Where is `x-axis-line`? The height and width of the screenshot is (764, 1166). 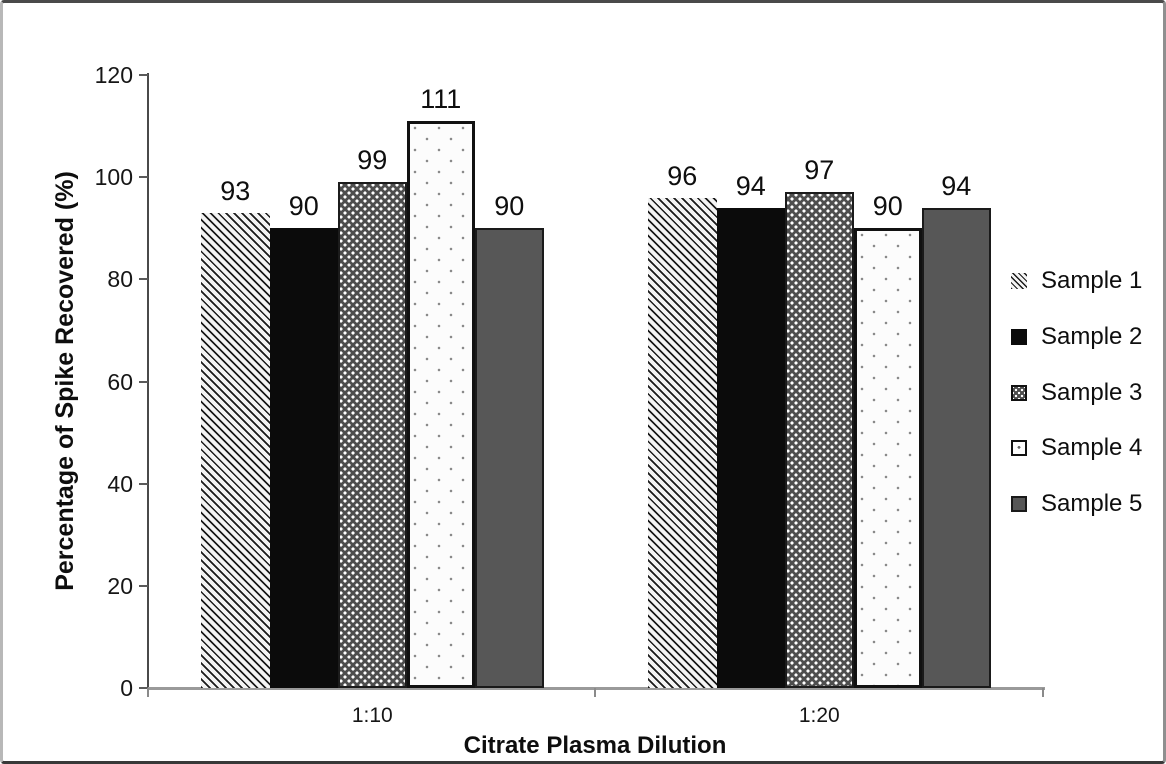 x-axis-line is located at coordinates (596, 688).